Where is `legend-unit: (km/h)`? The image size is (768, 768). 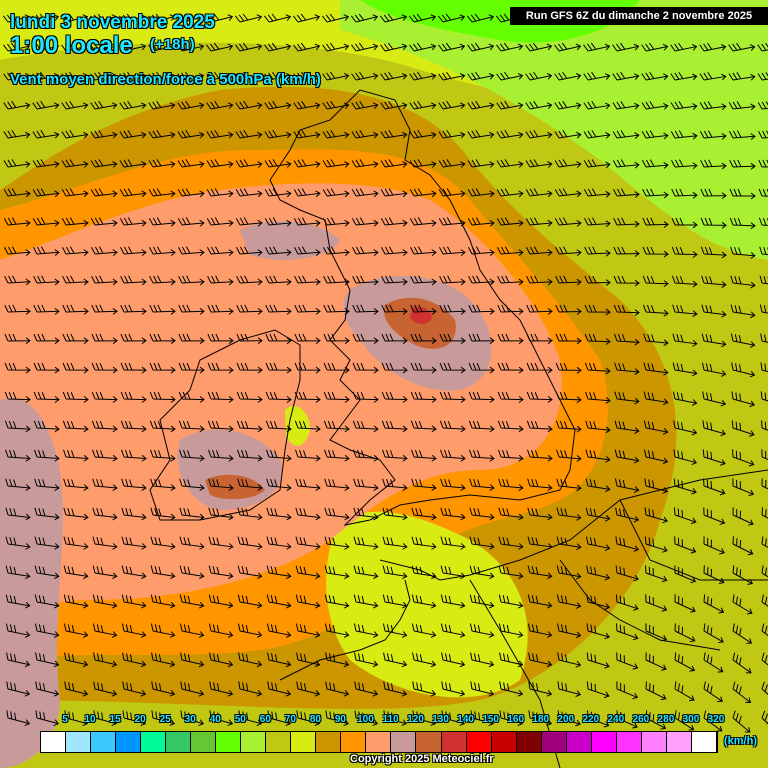
legend-unit: (km/h) is located at coordinates (740, 741).